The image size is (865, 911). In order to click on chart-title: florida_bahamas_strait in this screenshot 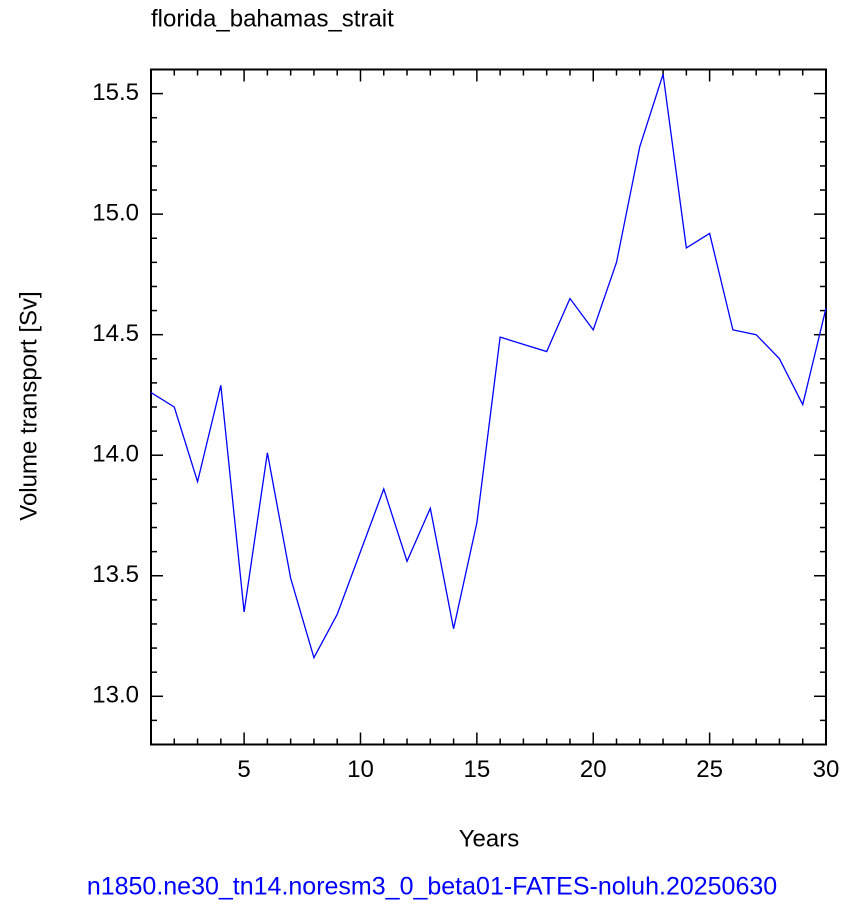, I will do `click(272, 18)`.